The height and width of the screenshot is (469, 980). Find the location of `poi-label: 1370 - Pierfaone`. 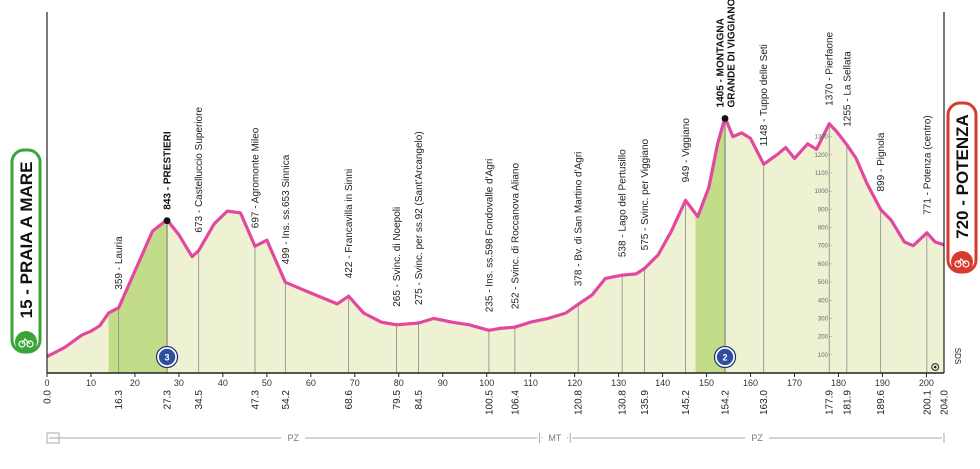

poi-label: 1370 - Pierfaone is located at coordinates (830, 68).